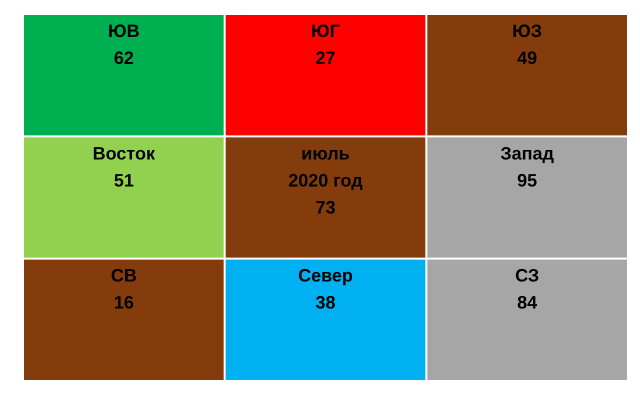  Describe the element at coordinates (124, 153) in the screenshot. I see `category-label: Восток` at that location.